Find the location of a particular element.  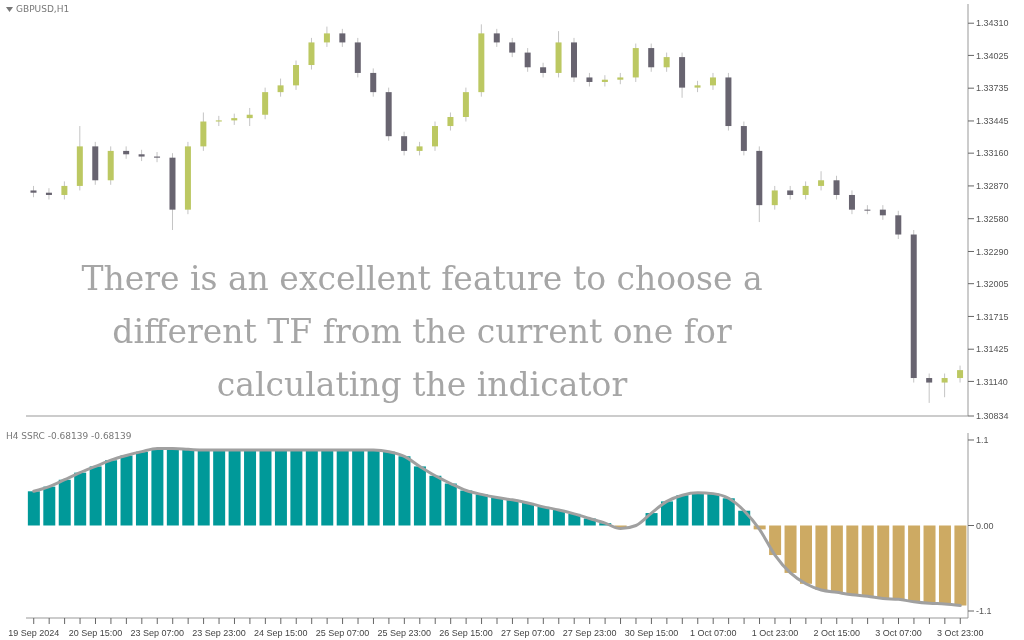

y-tick-label: 1.31425 is located at coordinates (992, 349).